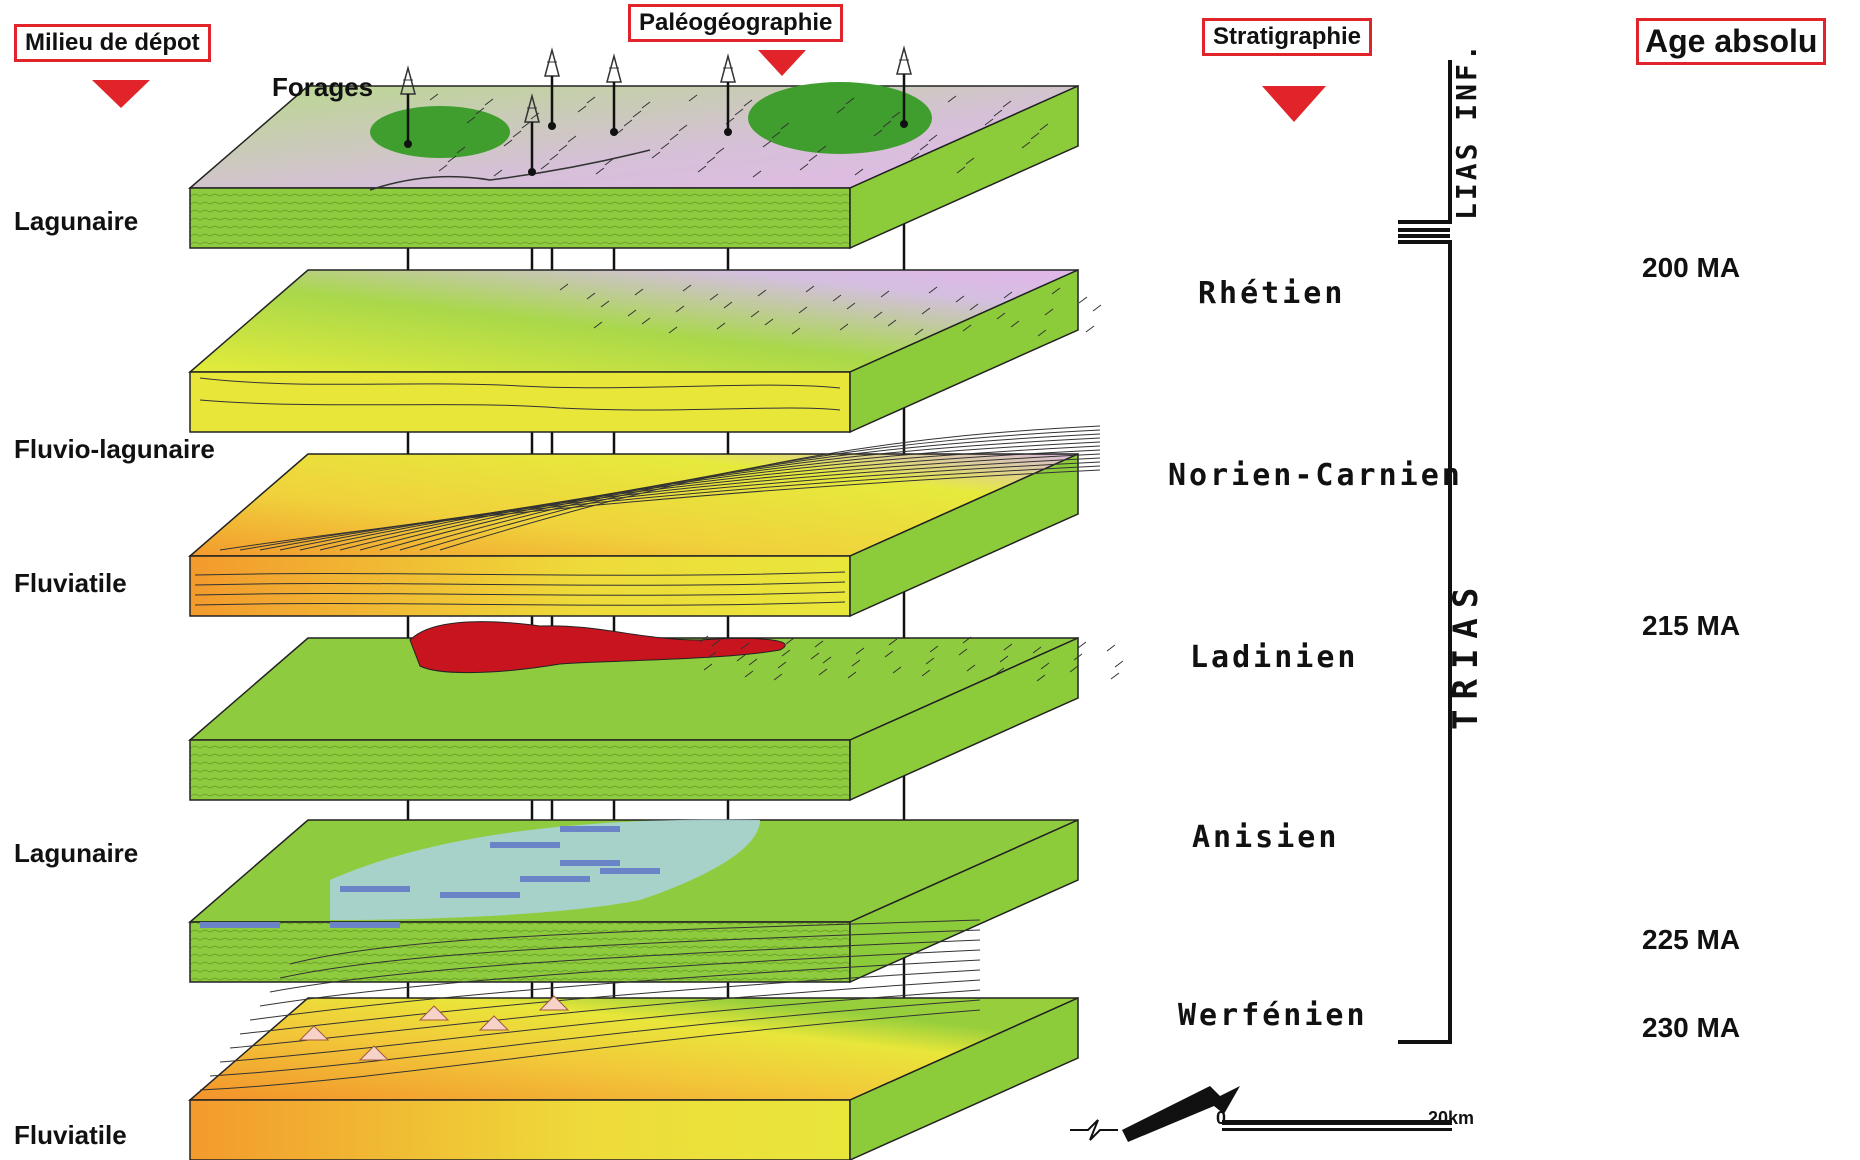 This screenshot has width=1860, height=1160. Describe the element at coordinates (323, 87) in the screenshot. I see `forages-label: Forages` at that location.